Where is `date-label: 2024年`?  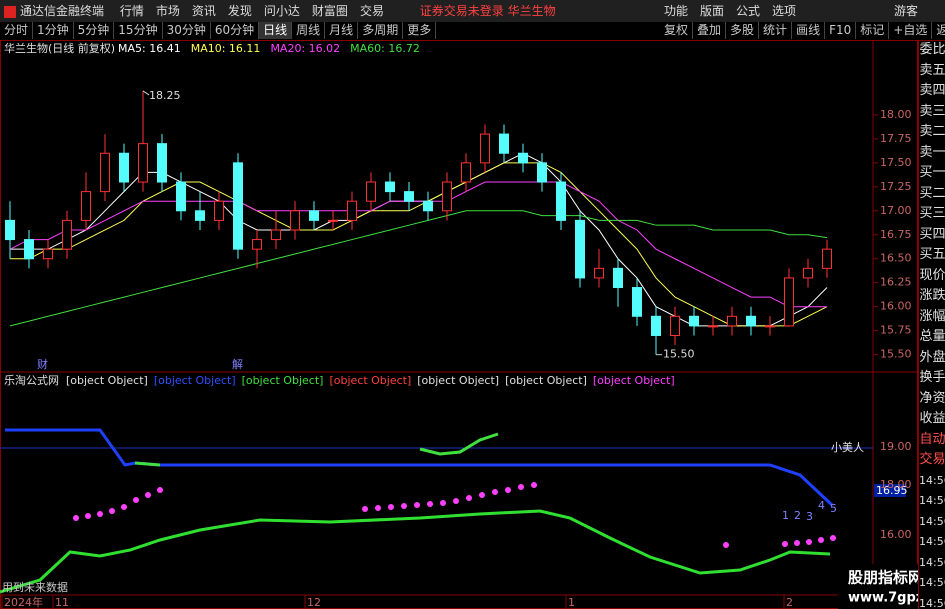
date-label: 2024年 is located at coordinates (23, 602).